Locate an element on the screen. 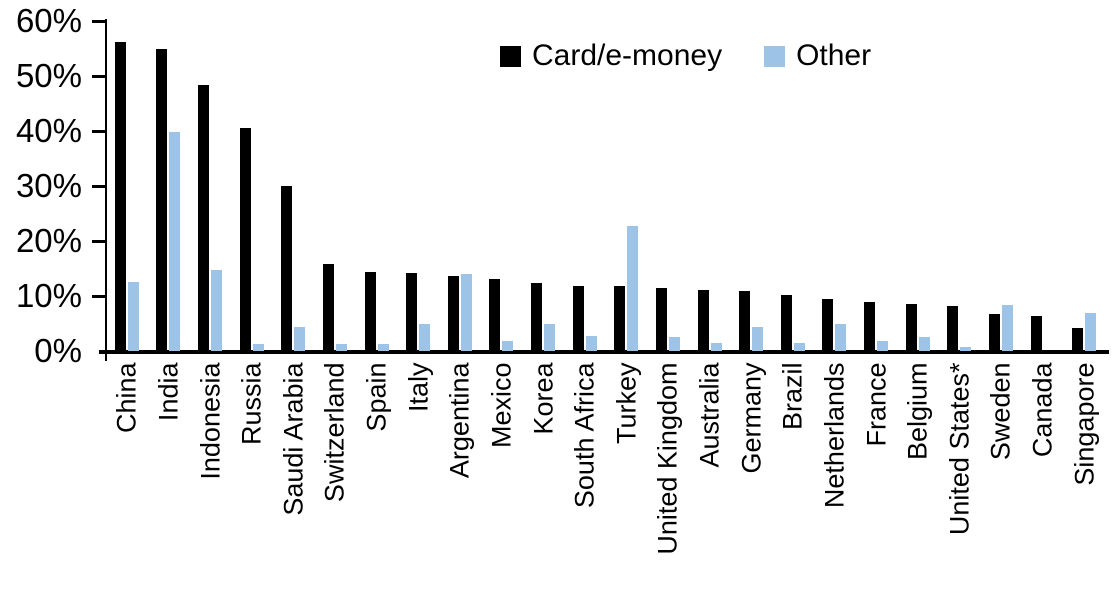 This screenshot has height=594, width=1112. y-axis-tick-label: 0% is located at coordinates (58, 350).